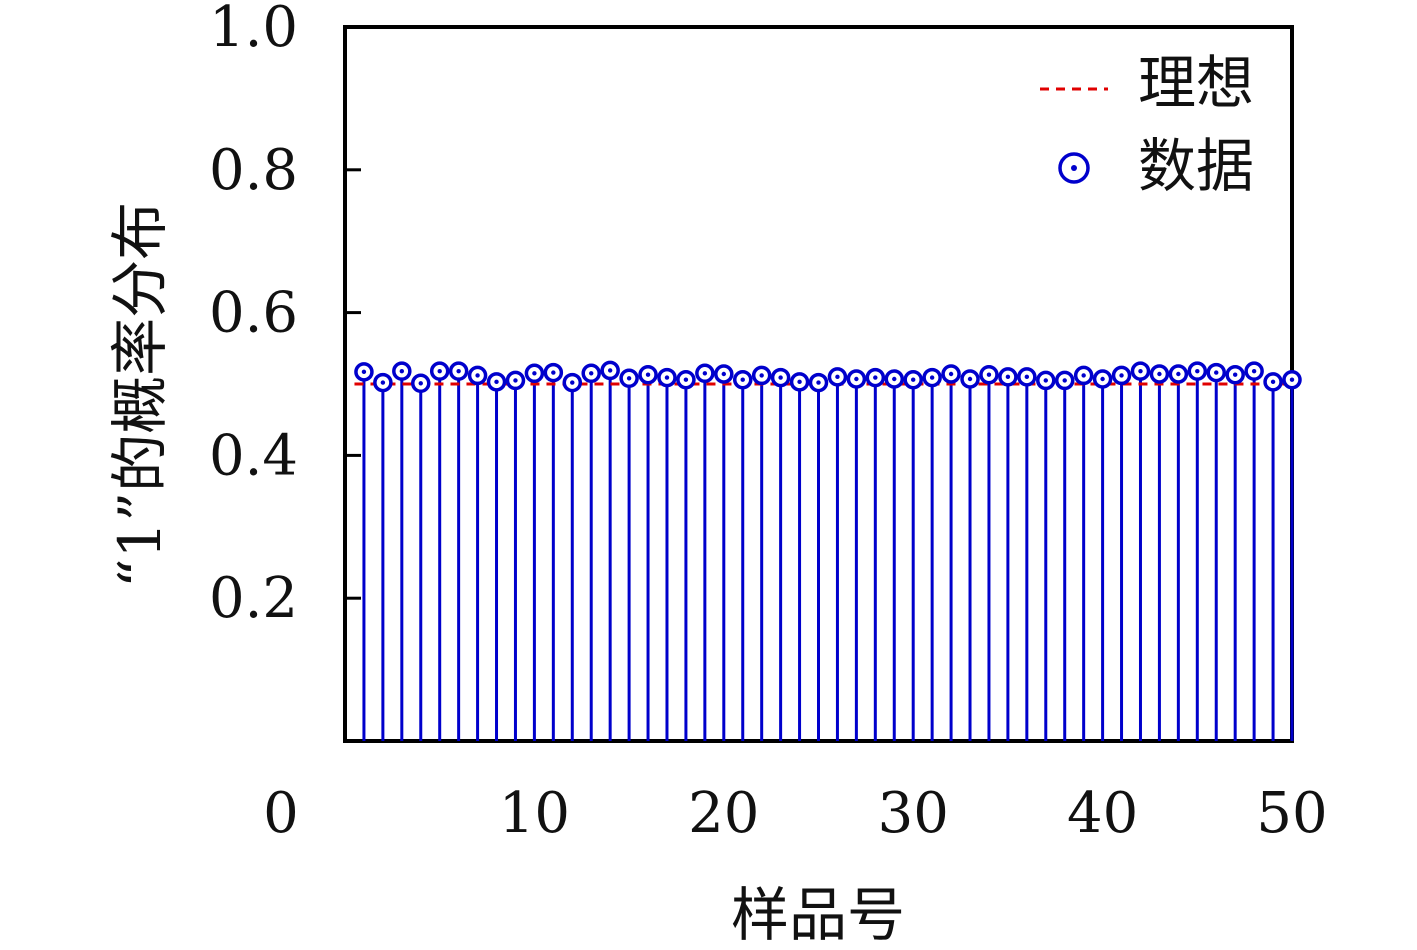  I want to click on legend: 理想 数据, so click(1147, 124).